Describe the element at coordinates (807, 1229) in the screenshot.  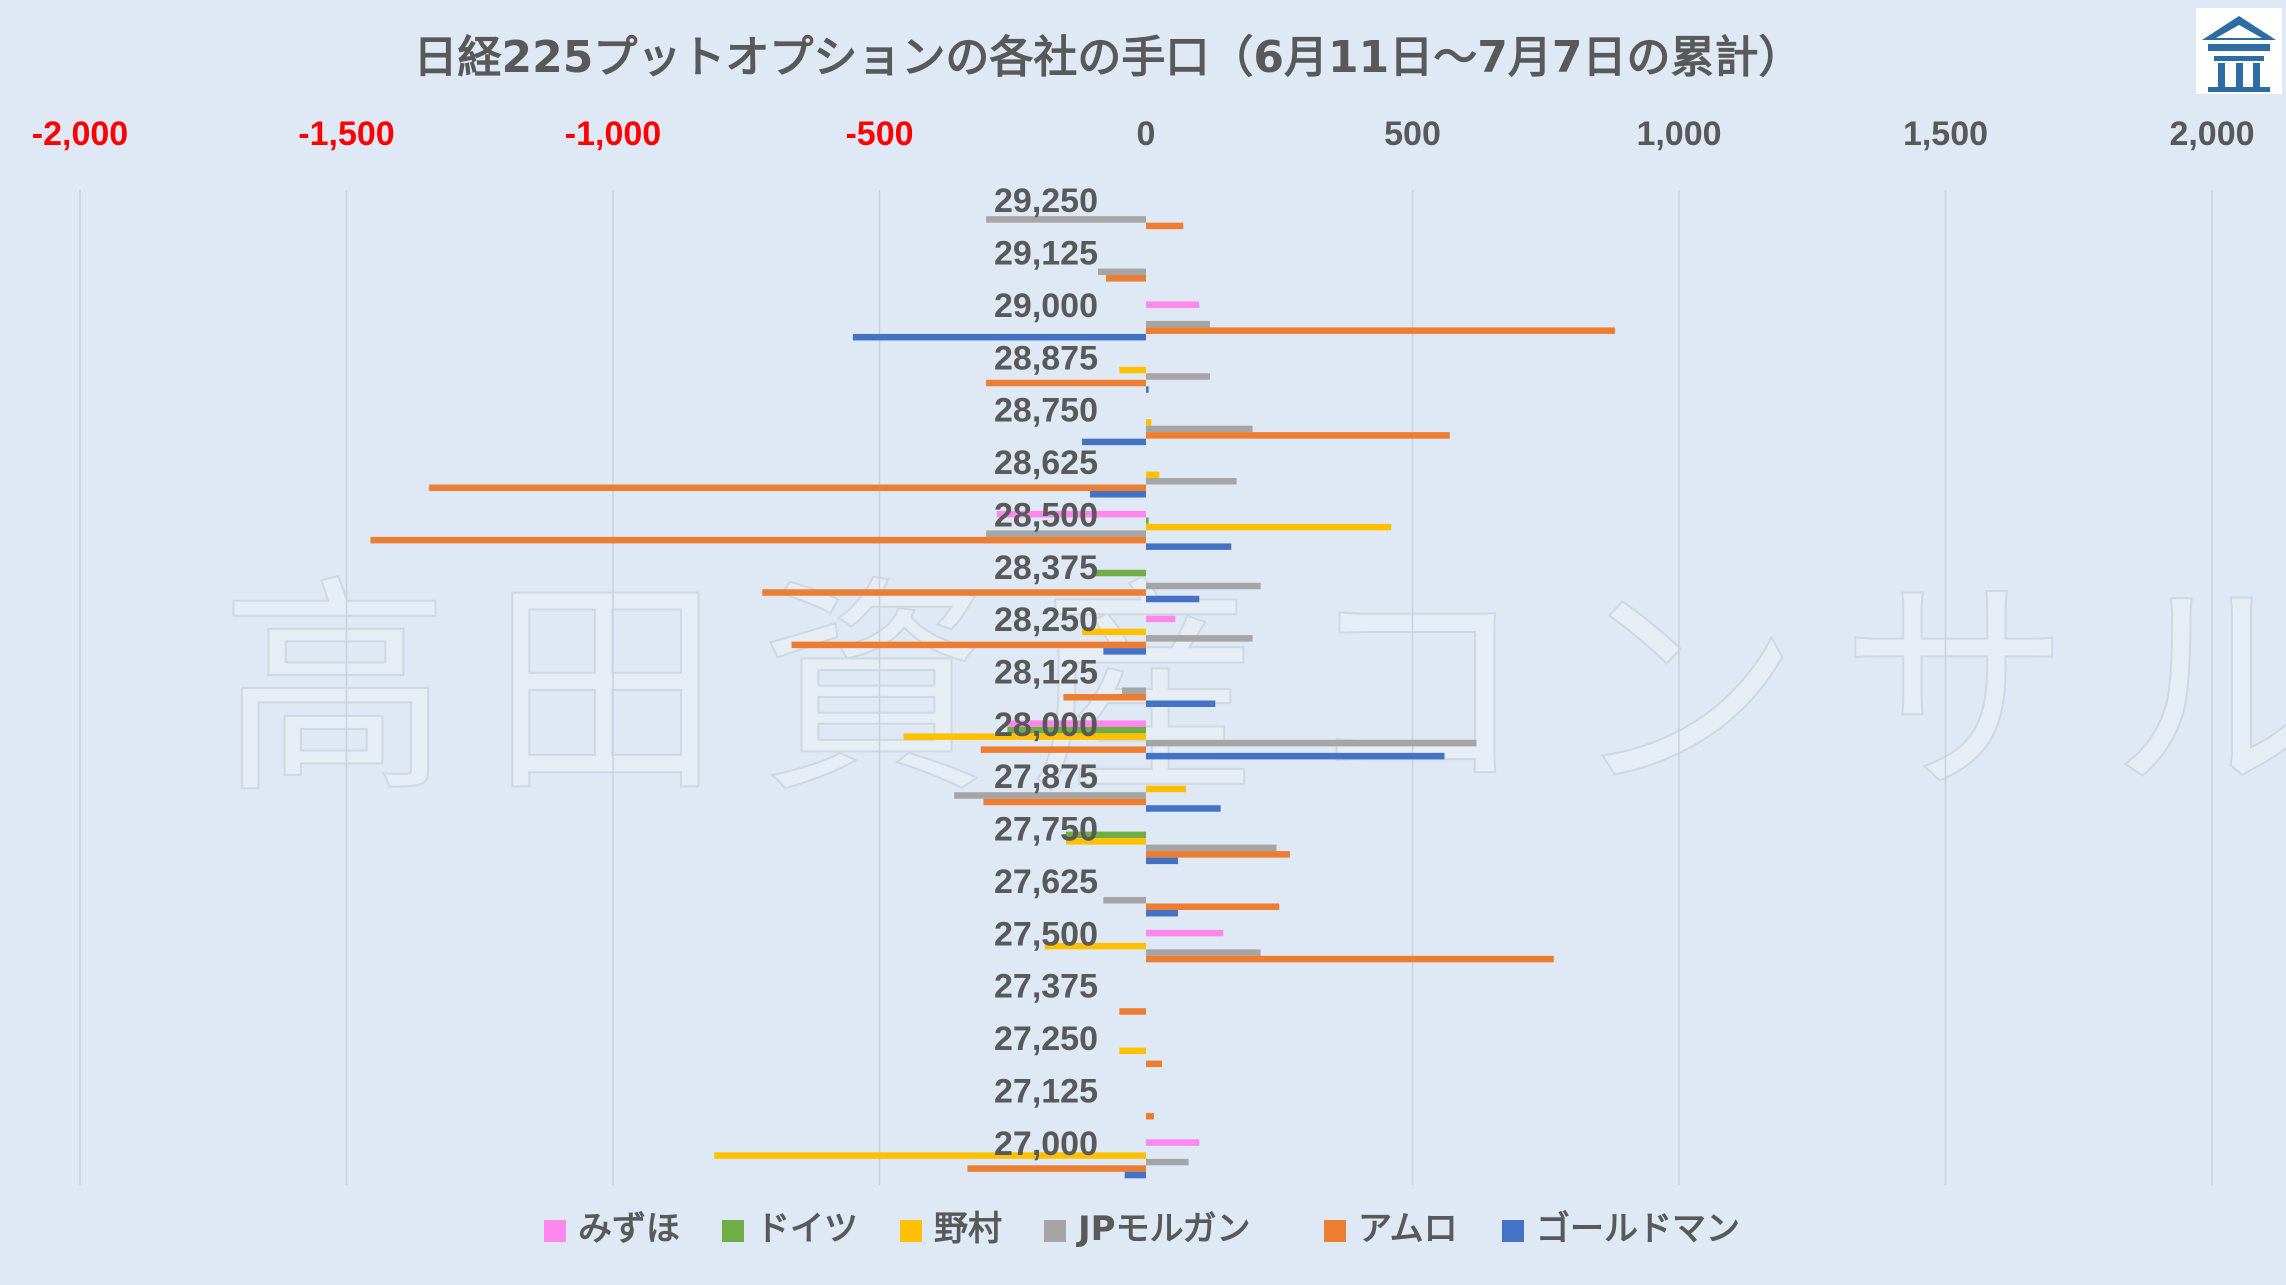
I see `legend-label: ドイツ` at that location.